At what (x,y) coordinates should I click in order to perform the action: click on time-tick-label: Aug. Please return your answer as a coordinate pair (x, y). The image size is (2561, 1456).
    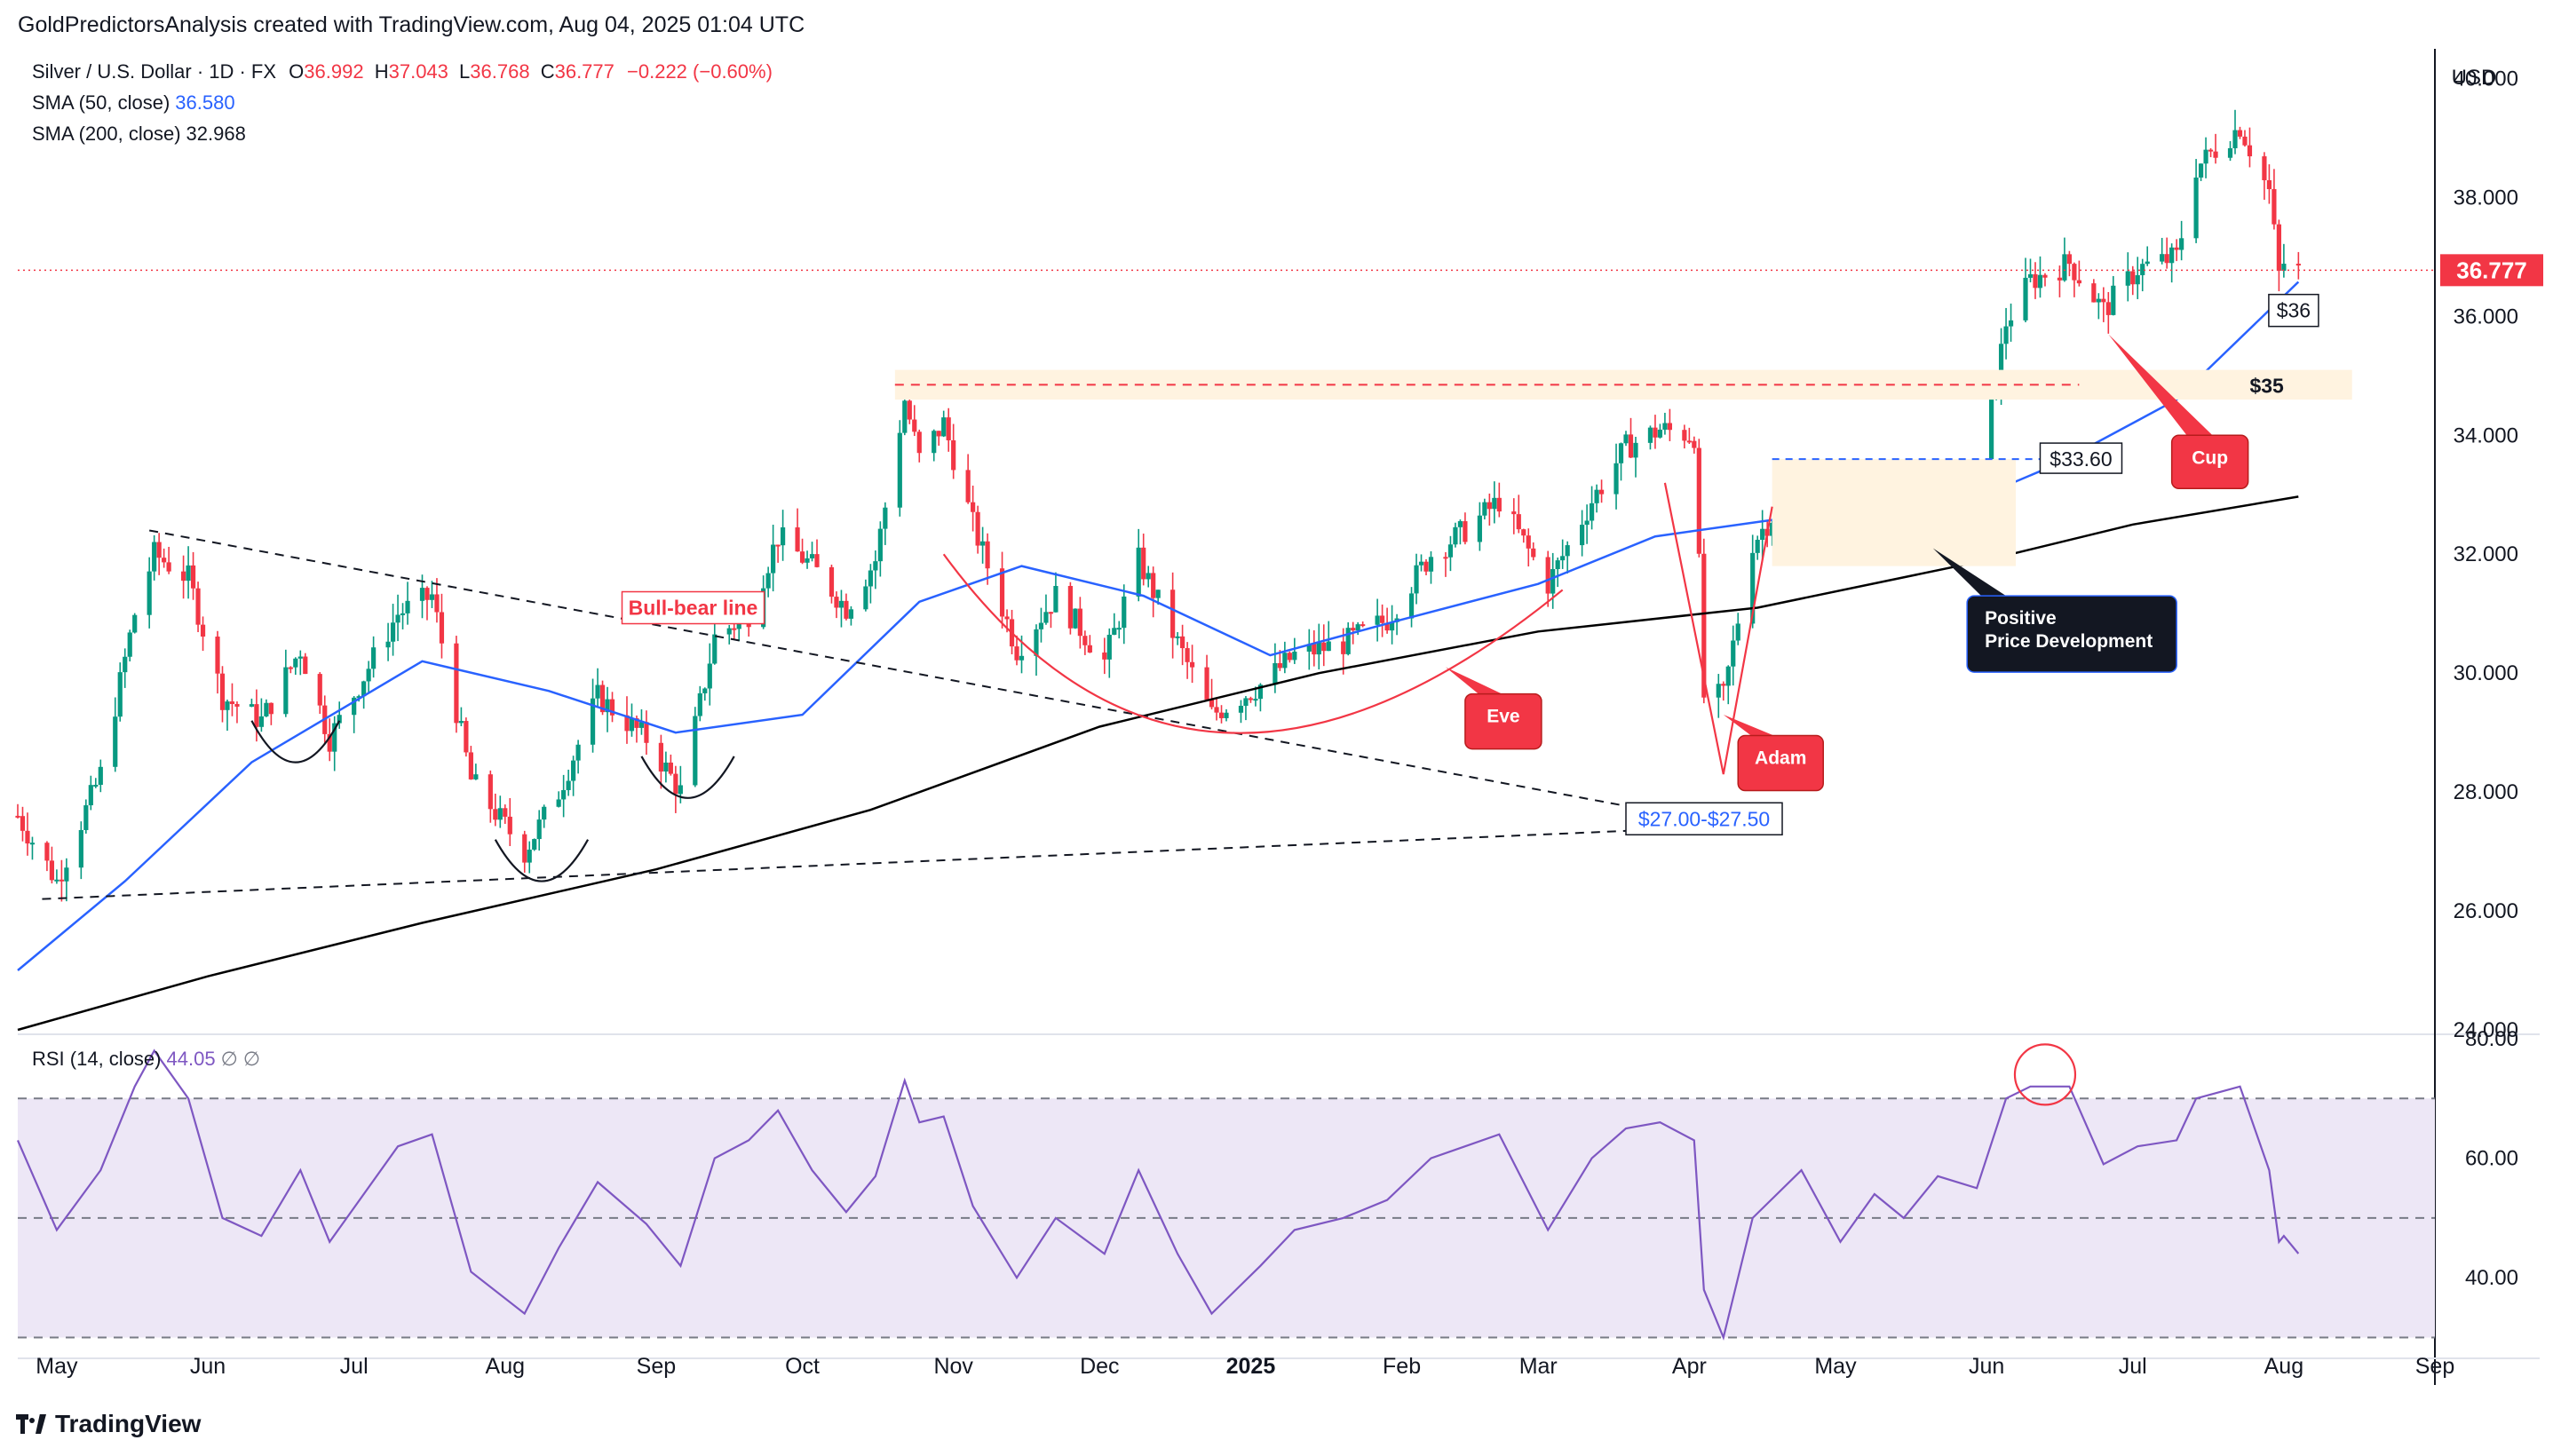
    Looking at the image, I should click on (506, 1366).